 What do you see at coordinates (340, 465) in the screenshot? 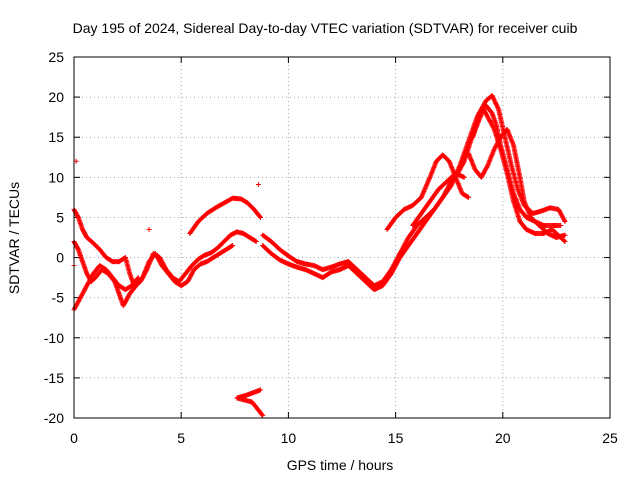
I see `x-axis-label: GPS time / hours` at bounding box center [340, 465].